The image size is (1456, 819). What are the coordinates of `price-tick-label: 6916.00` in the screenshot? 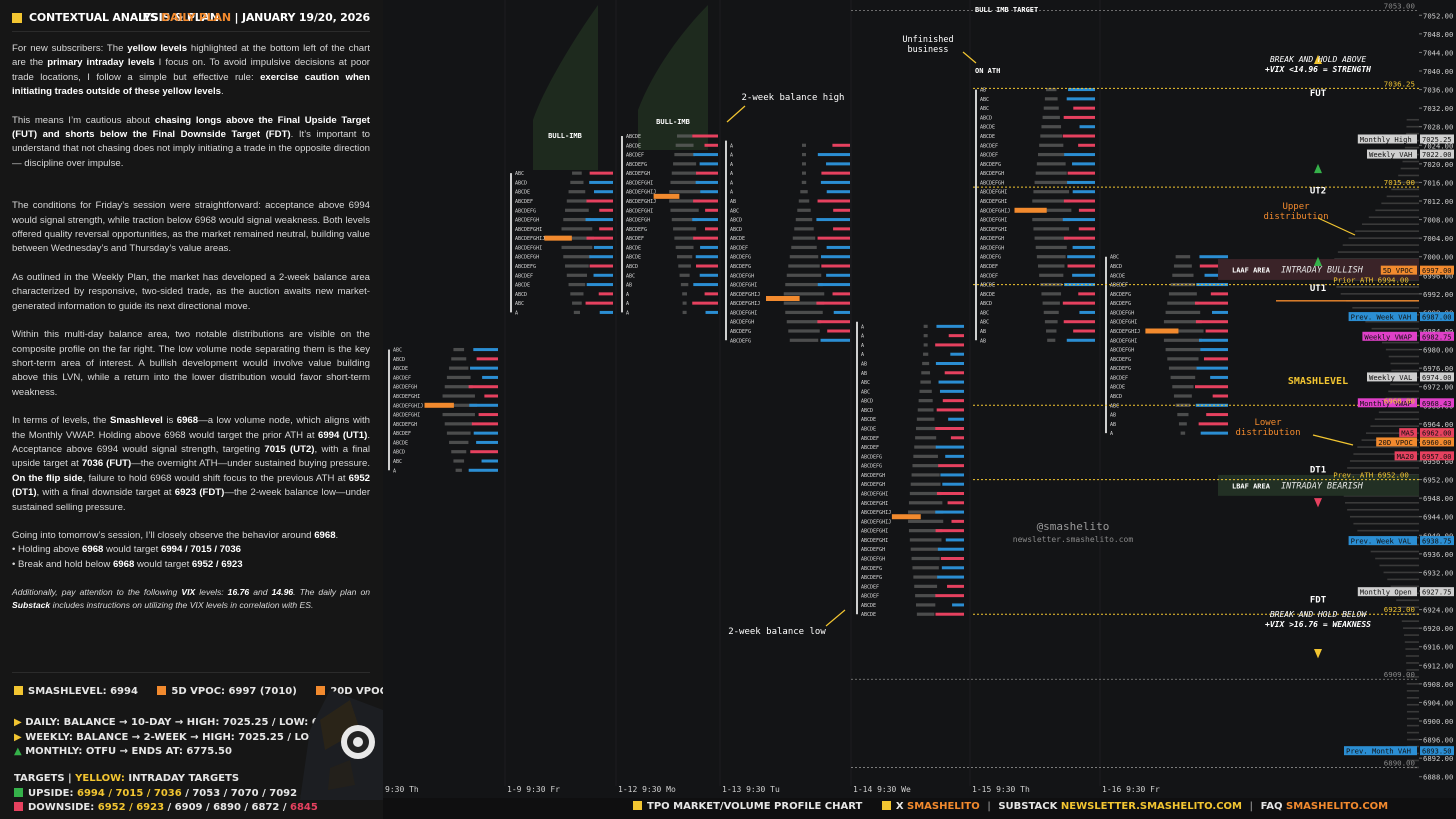 It's located at (1438, 647).